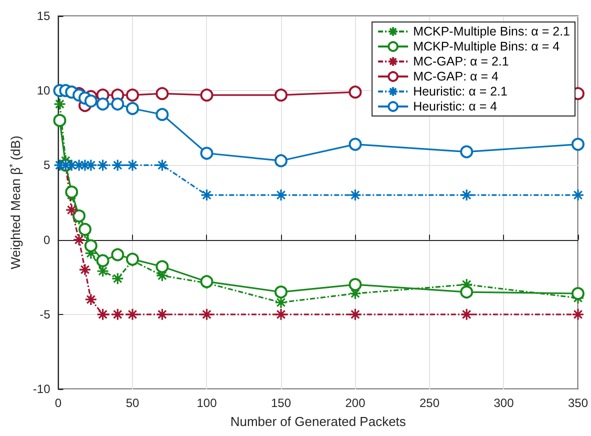 This screenshot has width=591, height=436. Describe the element at coordinates (318, 421) in the screenshot. I see `x-axis-title: Number of Generated Packets` at that location.